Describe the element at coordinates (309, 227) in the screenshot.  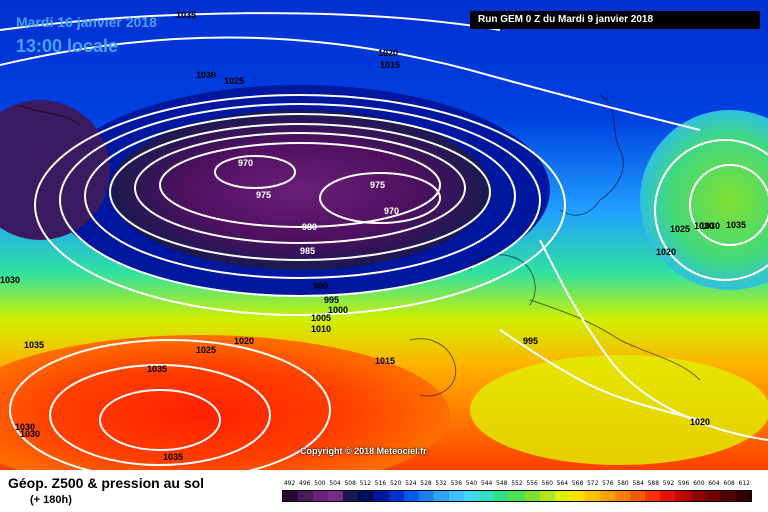
I see `isobar-label: 980` at that location.